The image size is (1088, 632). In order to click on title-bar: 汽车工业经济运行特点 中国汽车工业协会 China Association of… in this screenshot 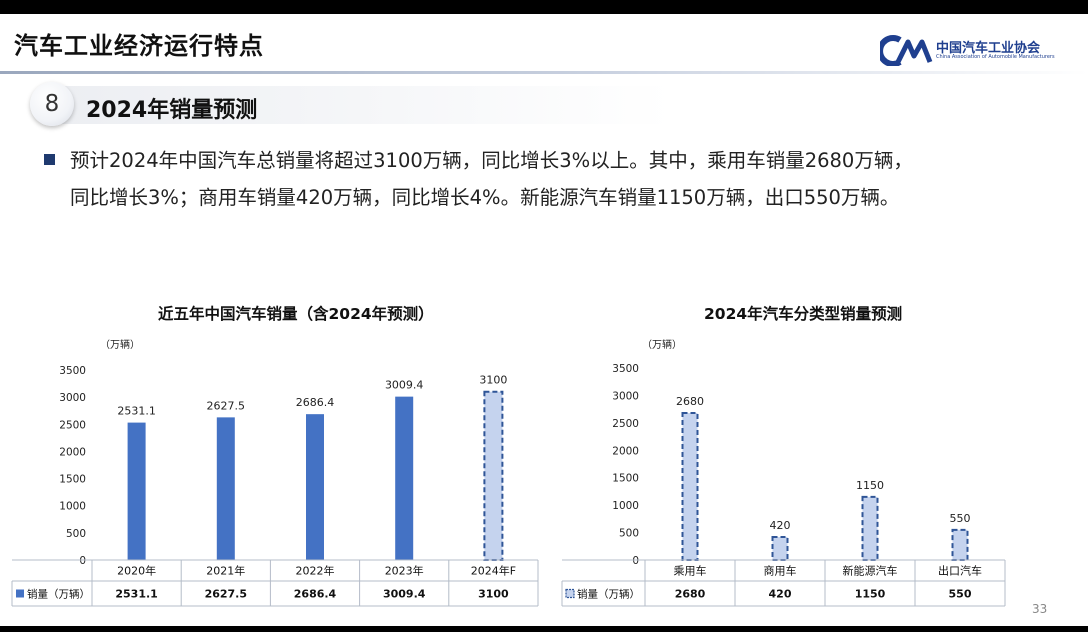, I will do `click(544, 42)`.